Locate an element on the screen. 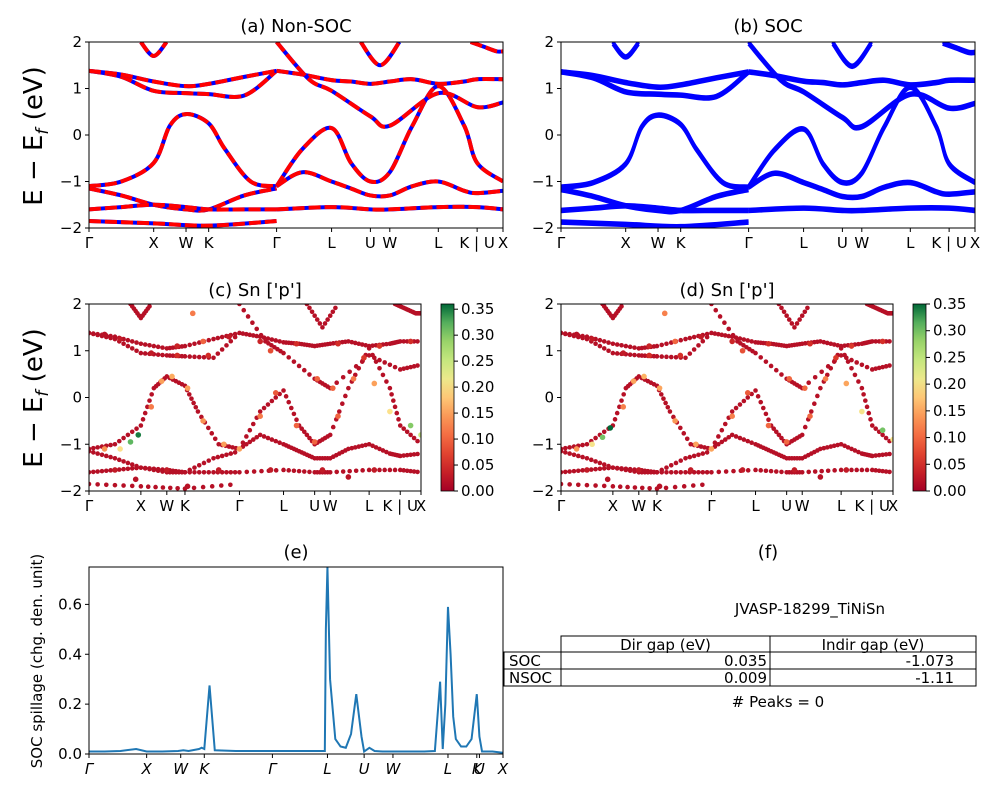 Image resolution: width=1000 pixels, height=800 pixels. table-header-cell: Indir gap (eV) is located at coordinates (873, 645).